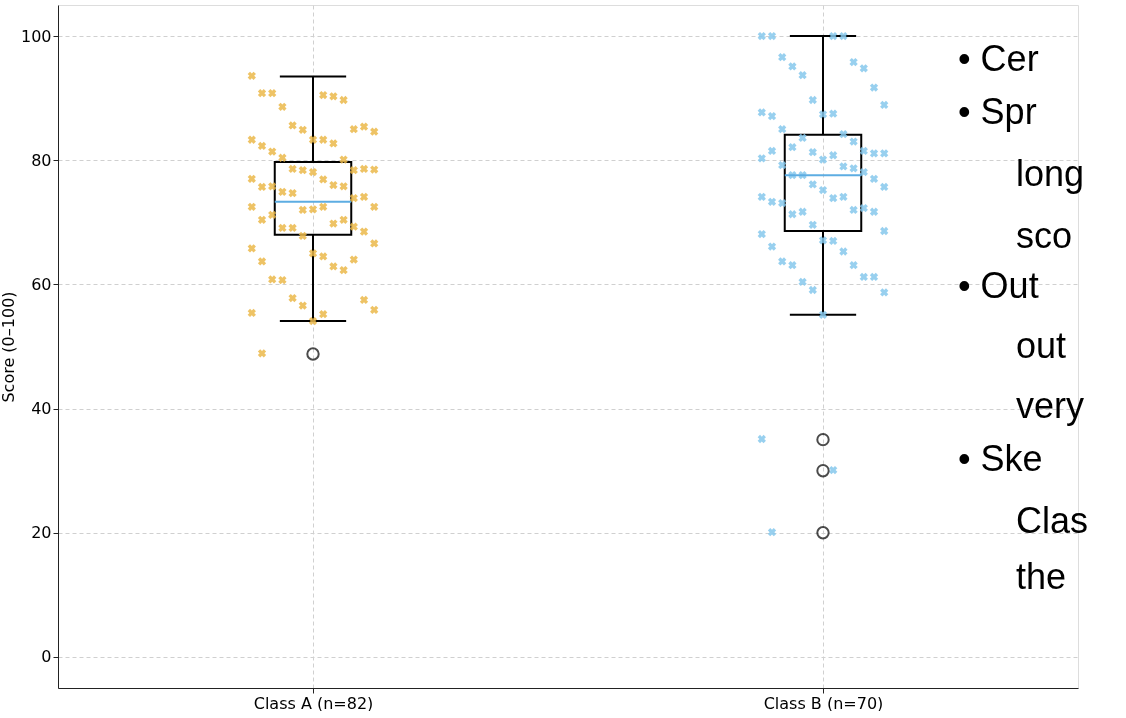 The image size is (1126, 718). Describe the element at coordinates (46, 657) in the screenshot. I see `y-tick-label: 0` at that location.